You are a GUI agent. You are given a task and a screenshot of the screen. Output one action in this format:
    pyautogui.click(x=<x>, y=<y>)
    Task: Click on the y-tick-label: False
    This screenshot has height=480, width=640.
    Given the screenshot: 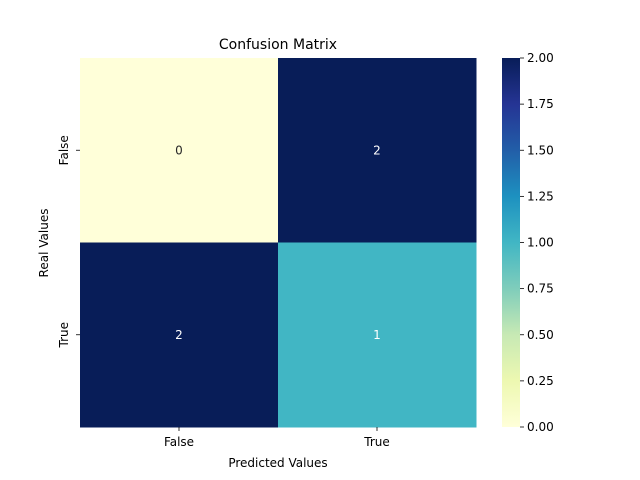 What is the action you would take?
    pyautogui.click(x=64, y=150)
    